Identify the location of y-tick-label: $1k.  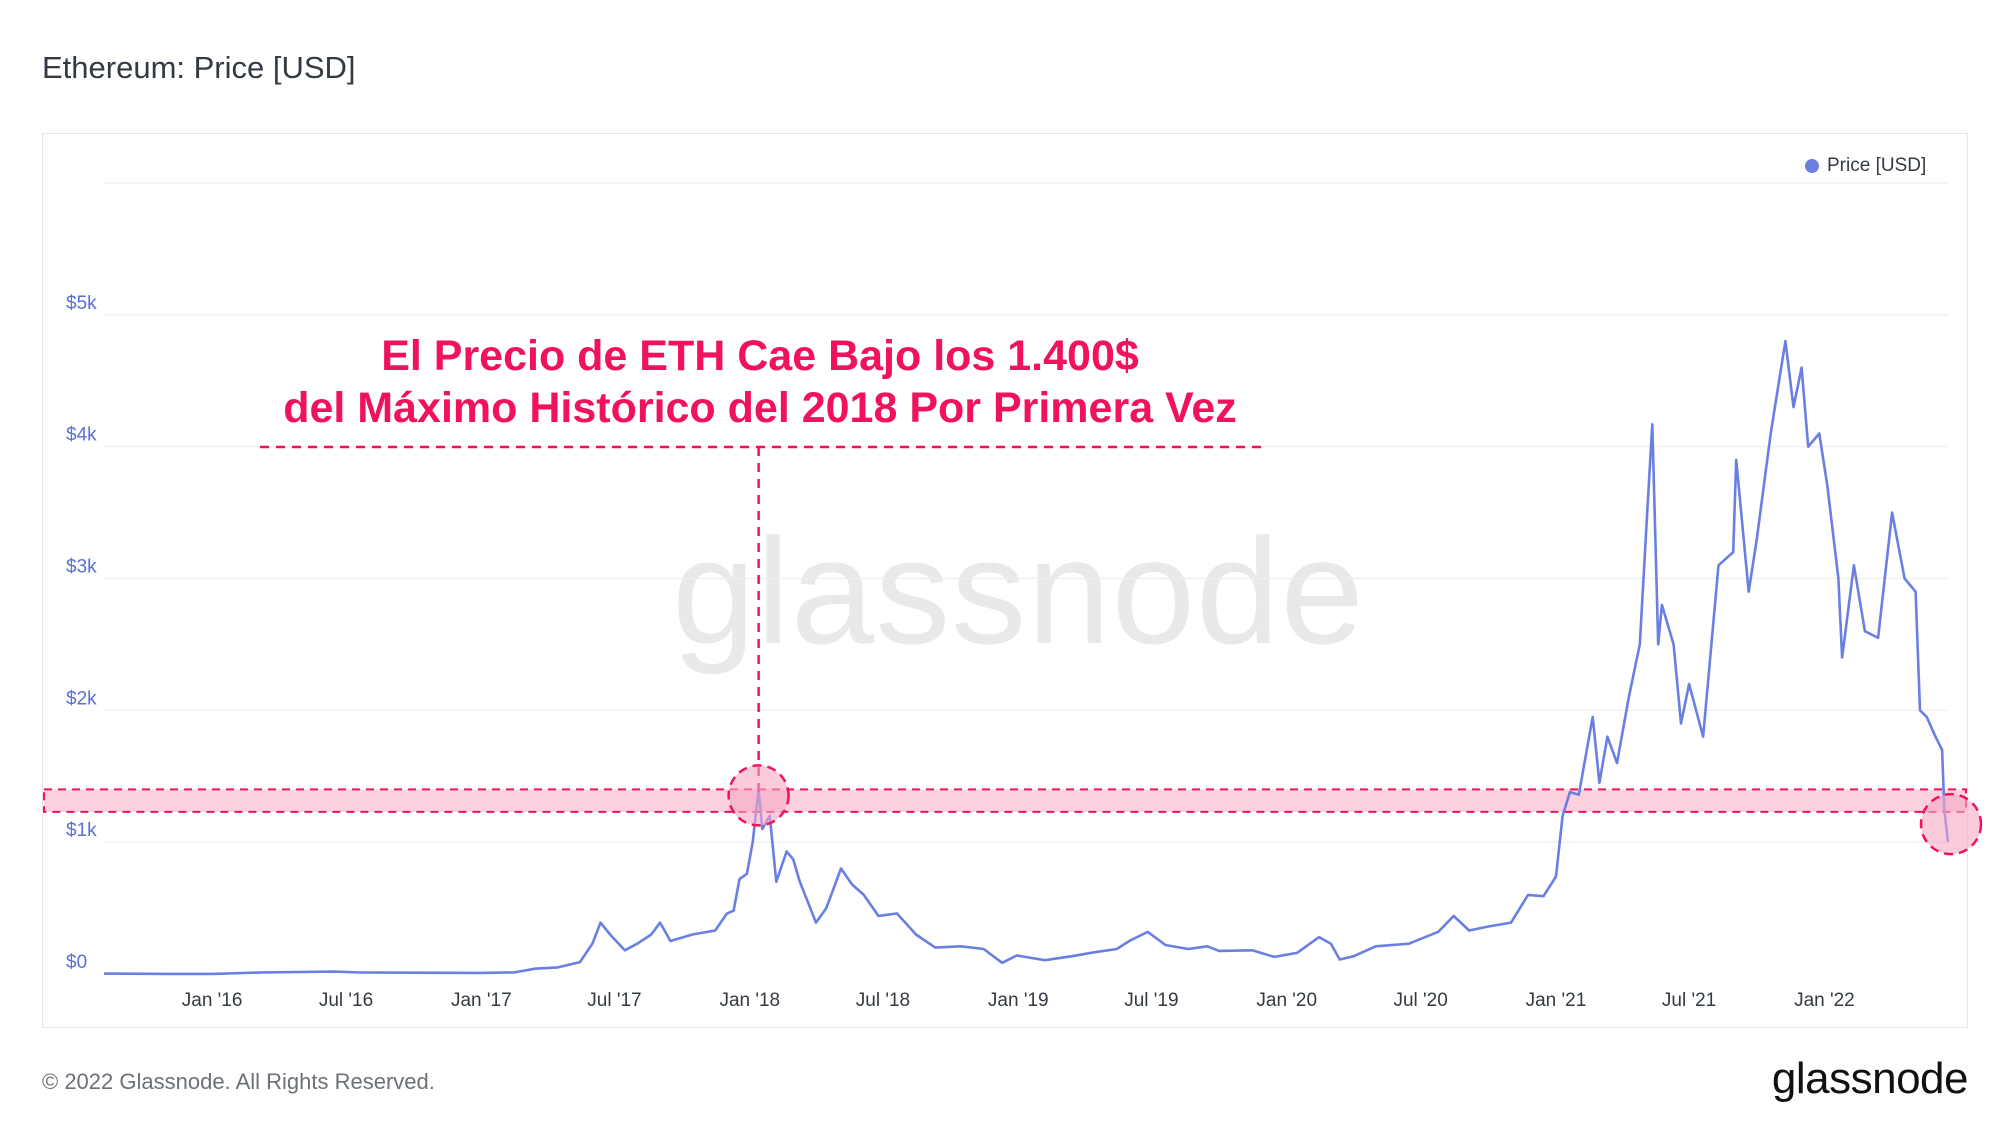
(81, 830).